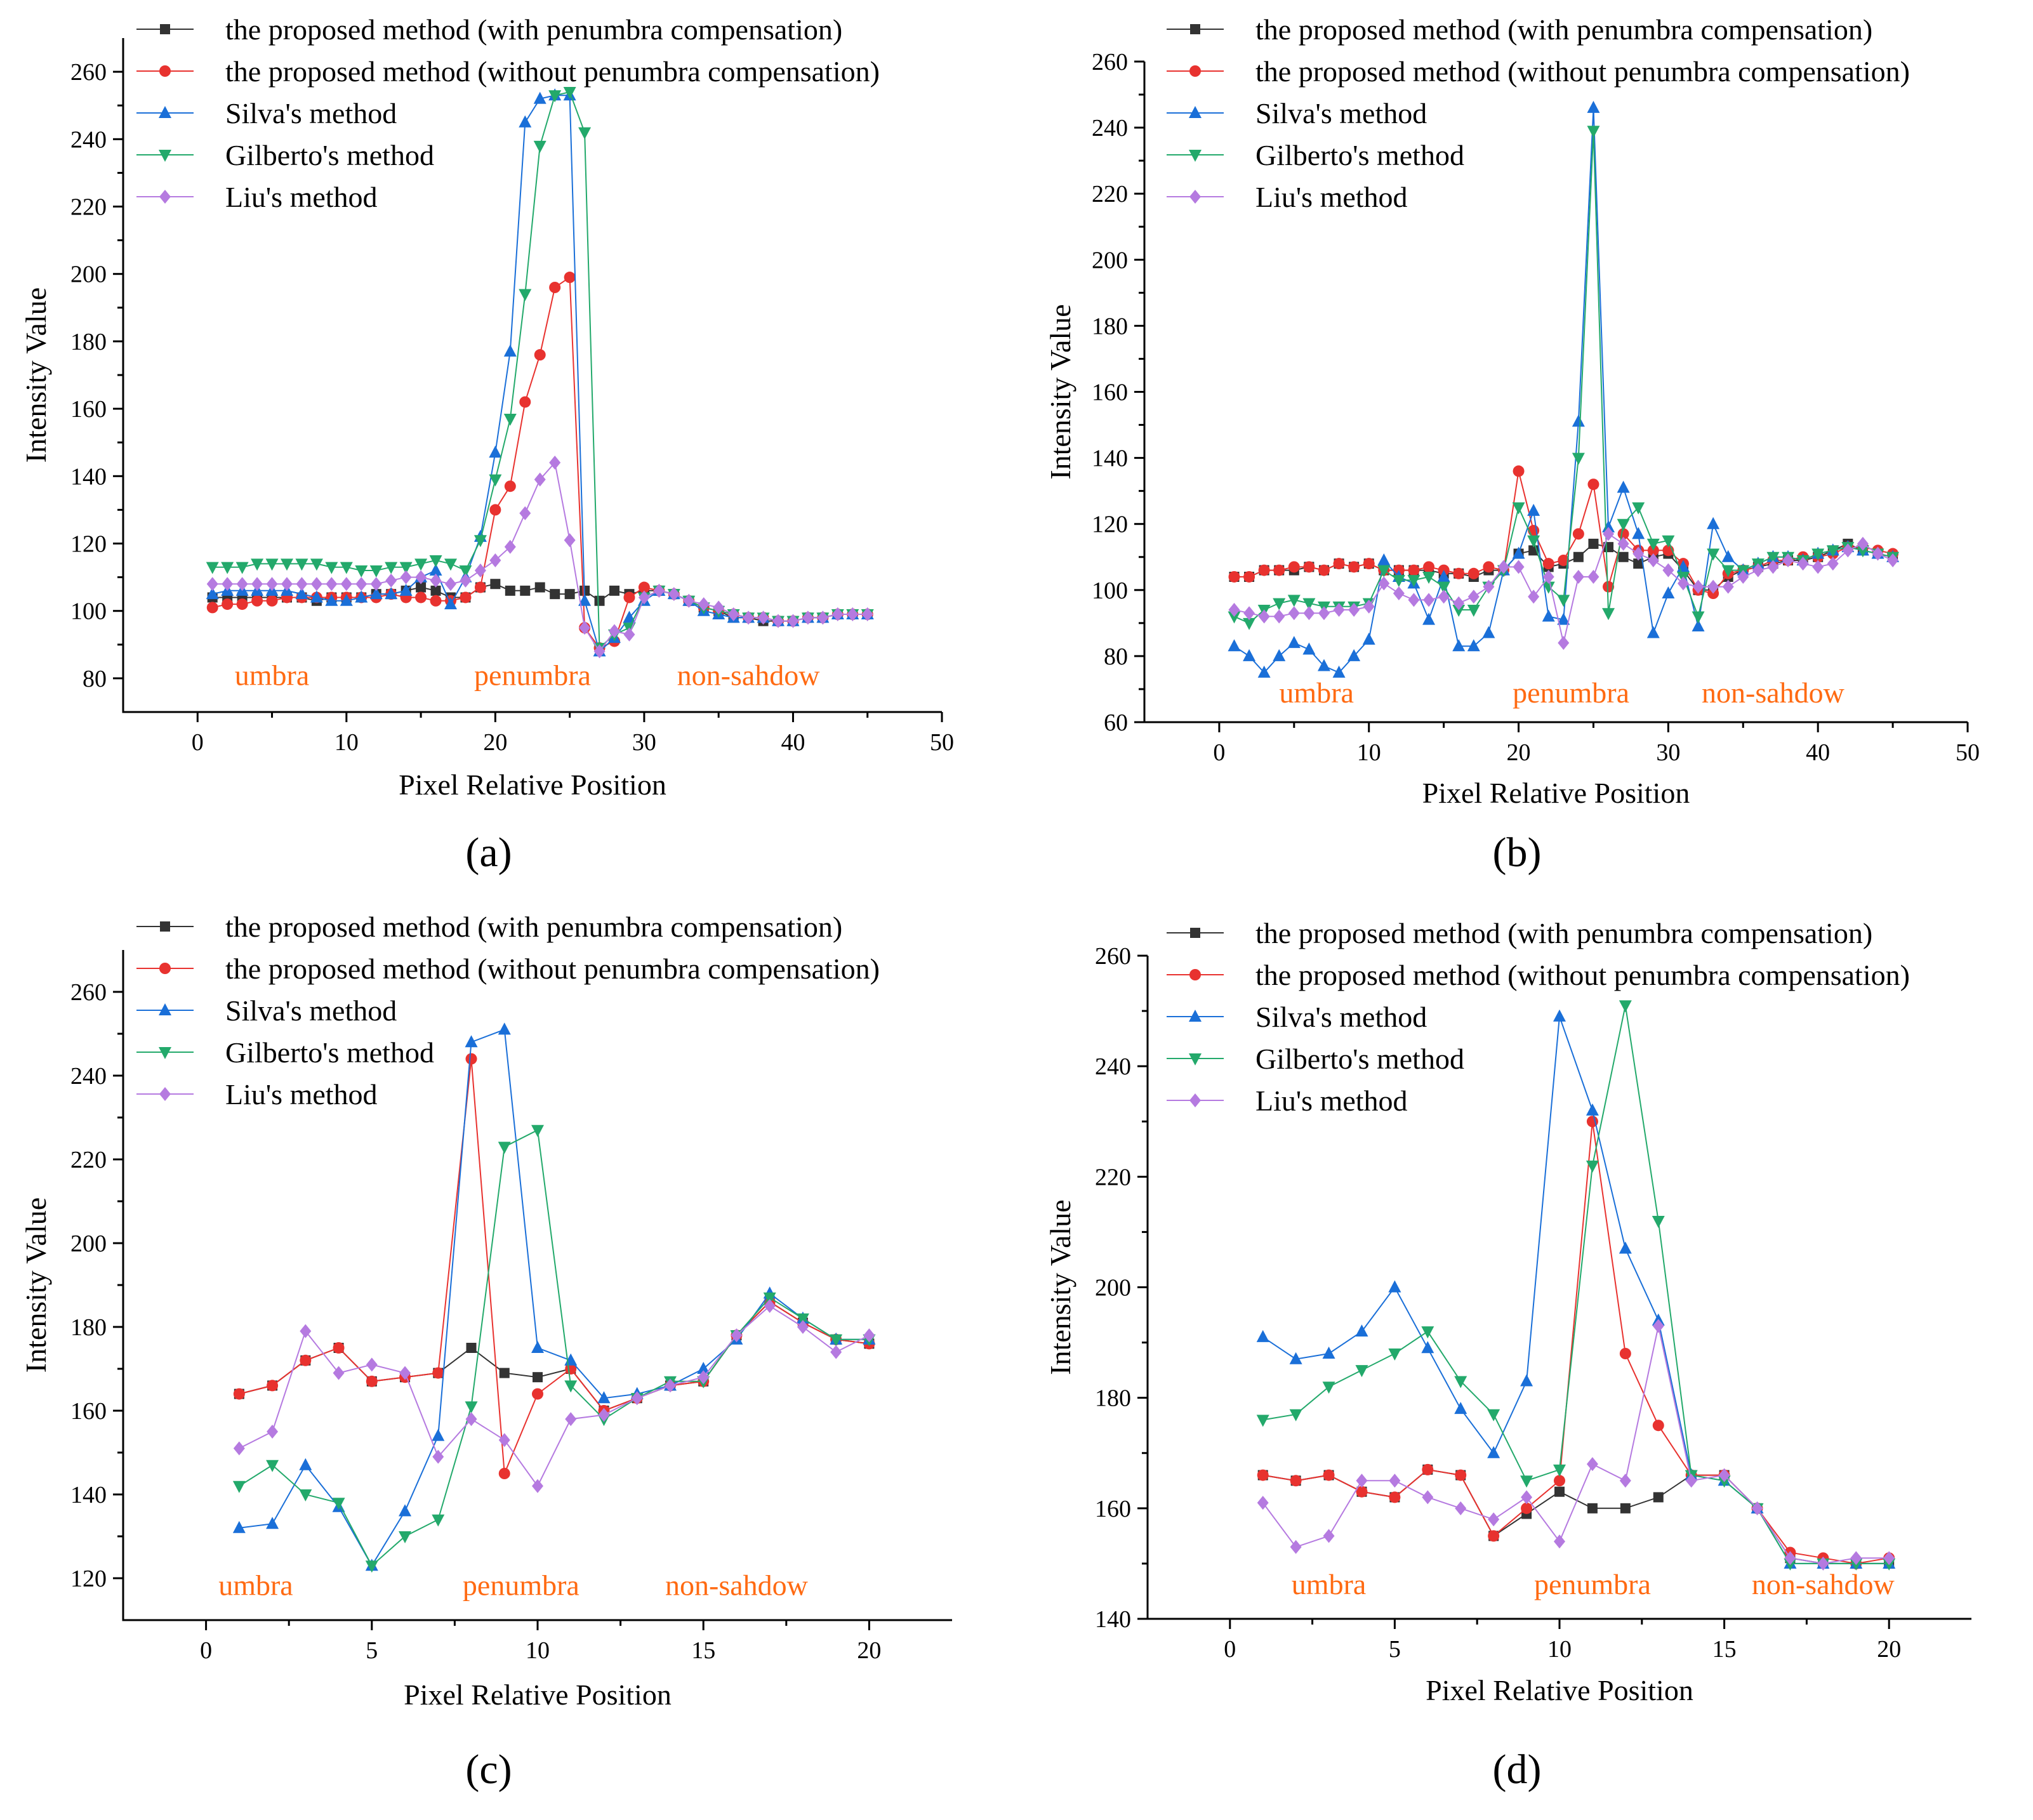 The height and width of the screenshot is (1820, 2033). I want to click on y-tick-label: 240, so click(88, 1076).